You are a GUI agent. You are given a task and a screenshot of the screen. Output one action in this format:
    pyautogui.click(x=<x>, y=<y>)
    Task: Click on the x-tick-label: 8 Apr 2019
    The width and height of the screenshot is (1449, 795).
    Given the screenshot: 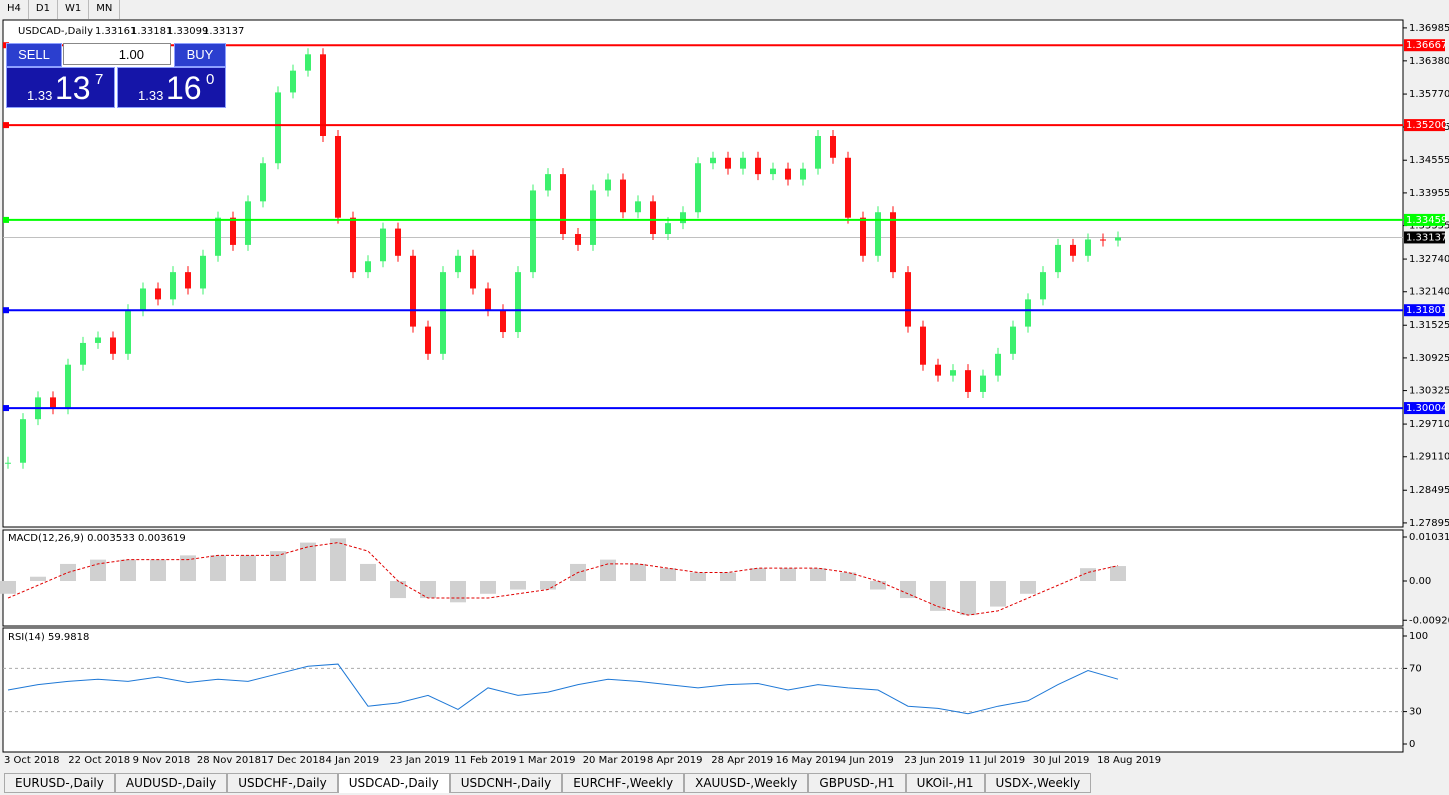 What is the action you would take?
    pyautogui.click(x=674, y=760)
    